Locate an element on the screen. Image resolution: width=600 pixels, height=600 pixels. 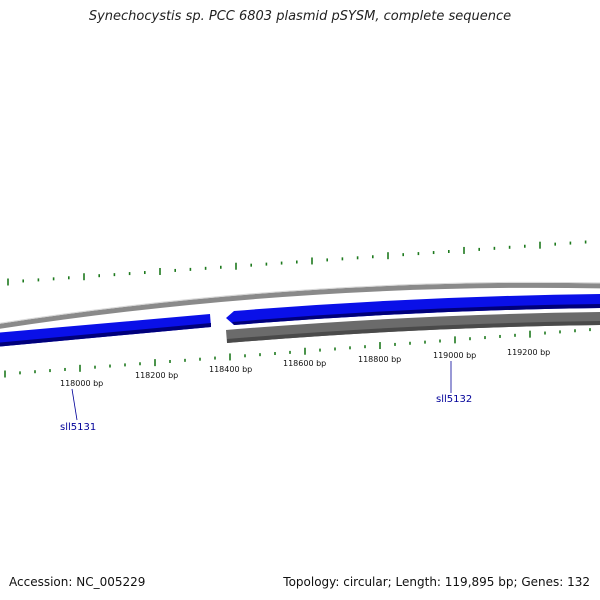
gene-sll5131-shade is located at coordinates (105, 335).